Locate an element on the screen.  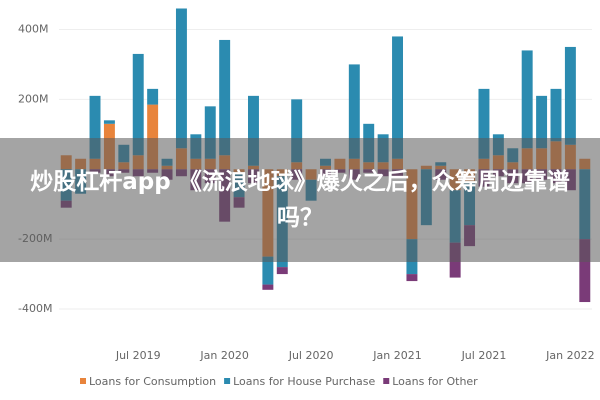
banner-text: 炒股杠杆app 《流浪地球》爆火之后，众筹周边靠谱吗？ is located at coordinates (300, 200).